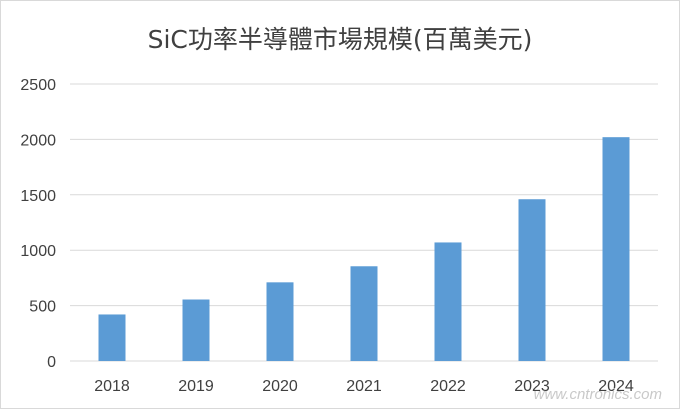  What do you see at coordinates (112, 386) in the screenshot?
I see `x-tick-label: 2018` at bounding box center [112, 386].